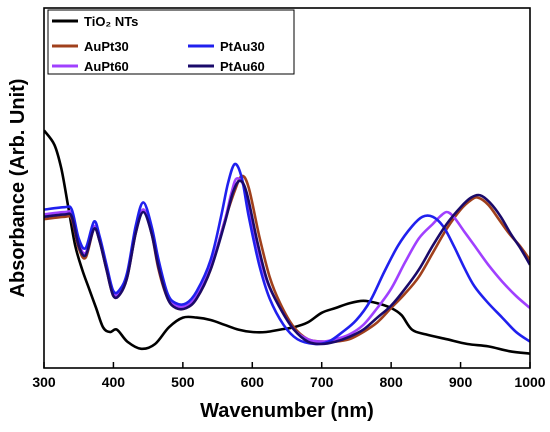 The image size is (550, 432). I want to click on legend-box, so click(171, 42).